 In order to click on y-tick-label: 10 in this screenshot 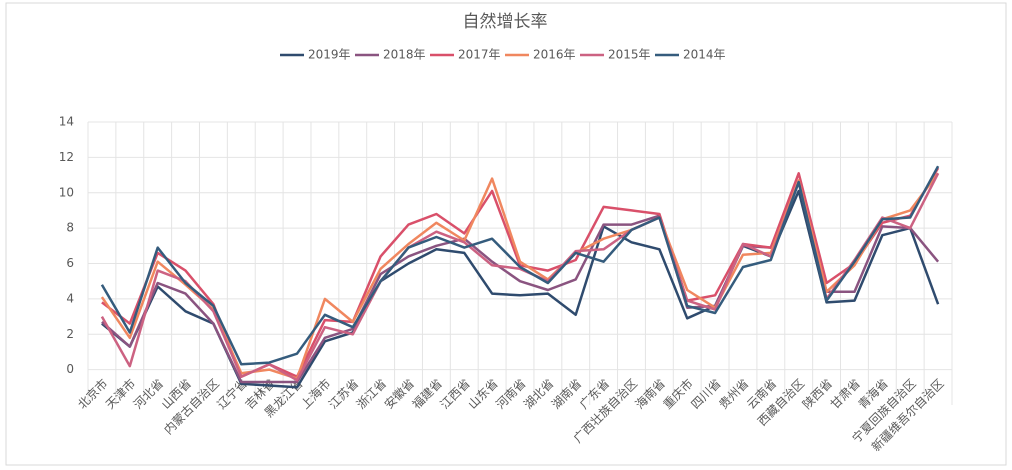, I will do `click(66, 192)`.